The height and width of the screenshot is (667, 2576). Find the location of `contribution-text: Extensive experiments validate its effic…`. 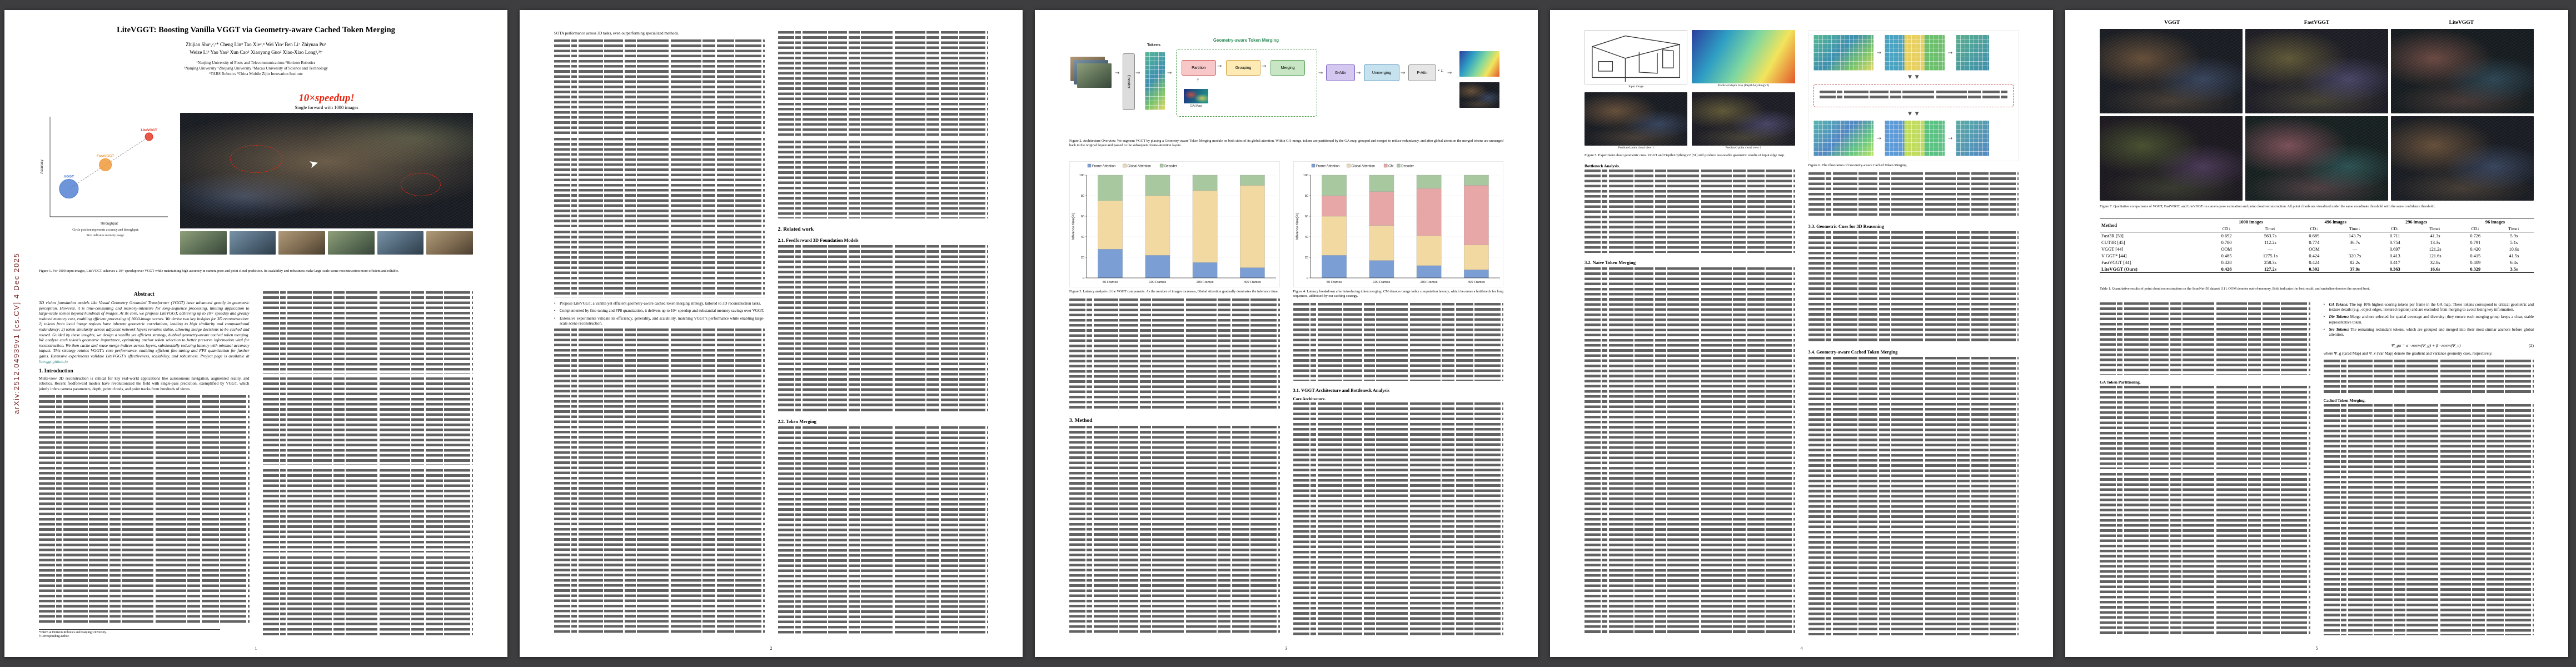

contribution-text: Extensive experiments validate its effic… is located at coordinates (662, 321).